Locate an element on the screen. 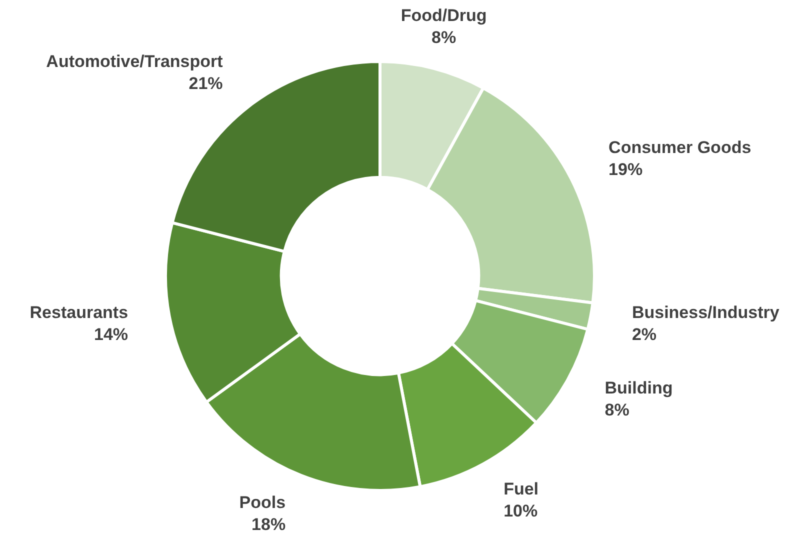 This screenshot has width=802, height=552. slice-label: Consumer Goods is located at coordinates (680, 148).